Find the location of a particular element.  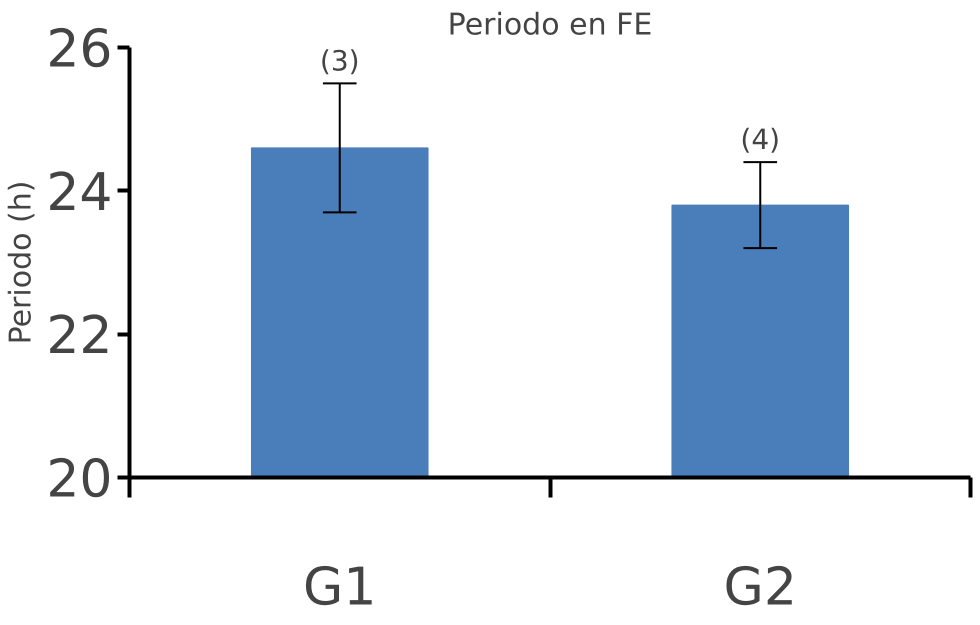

y-tick-label: 24 is located at coordinates (79, 192).